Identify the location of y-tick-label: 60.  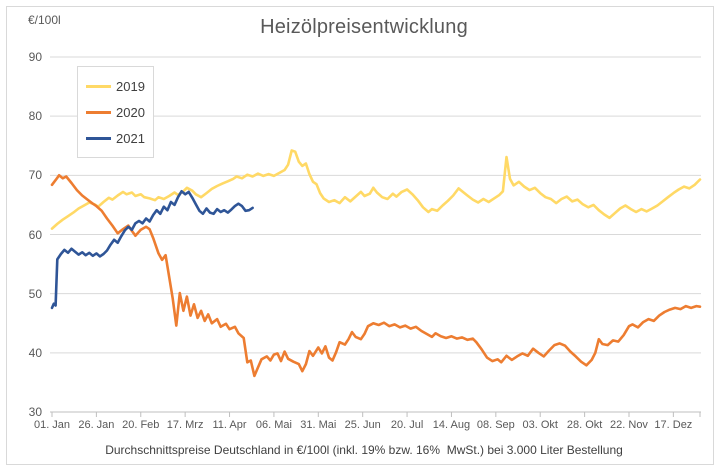
(35, 234).